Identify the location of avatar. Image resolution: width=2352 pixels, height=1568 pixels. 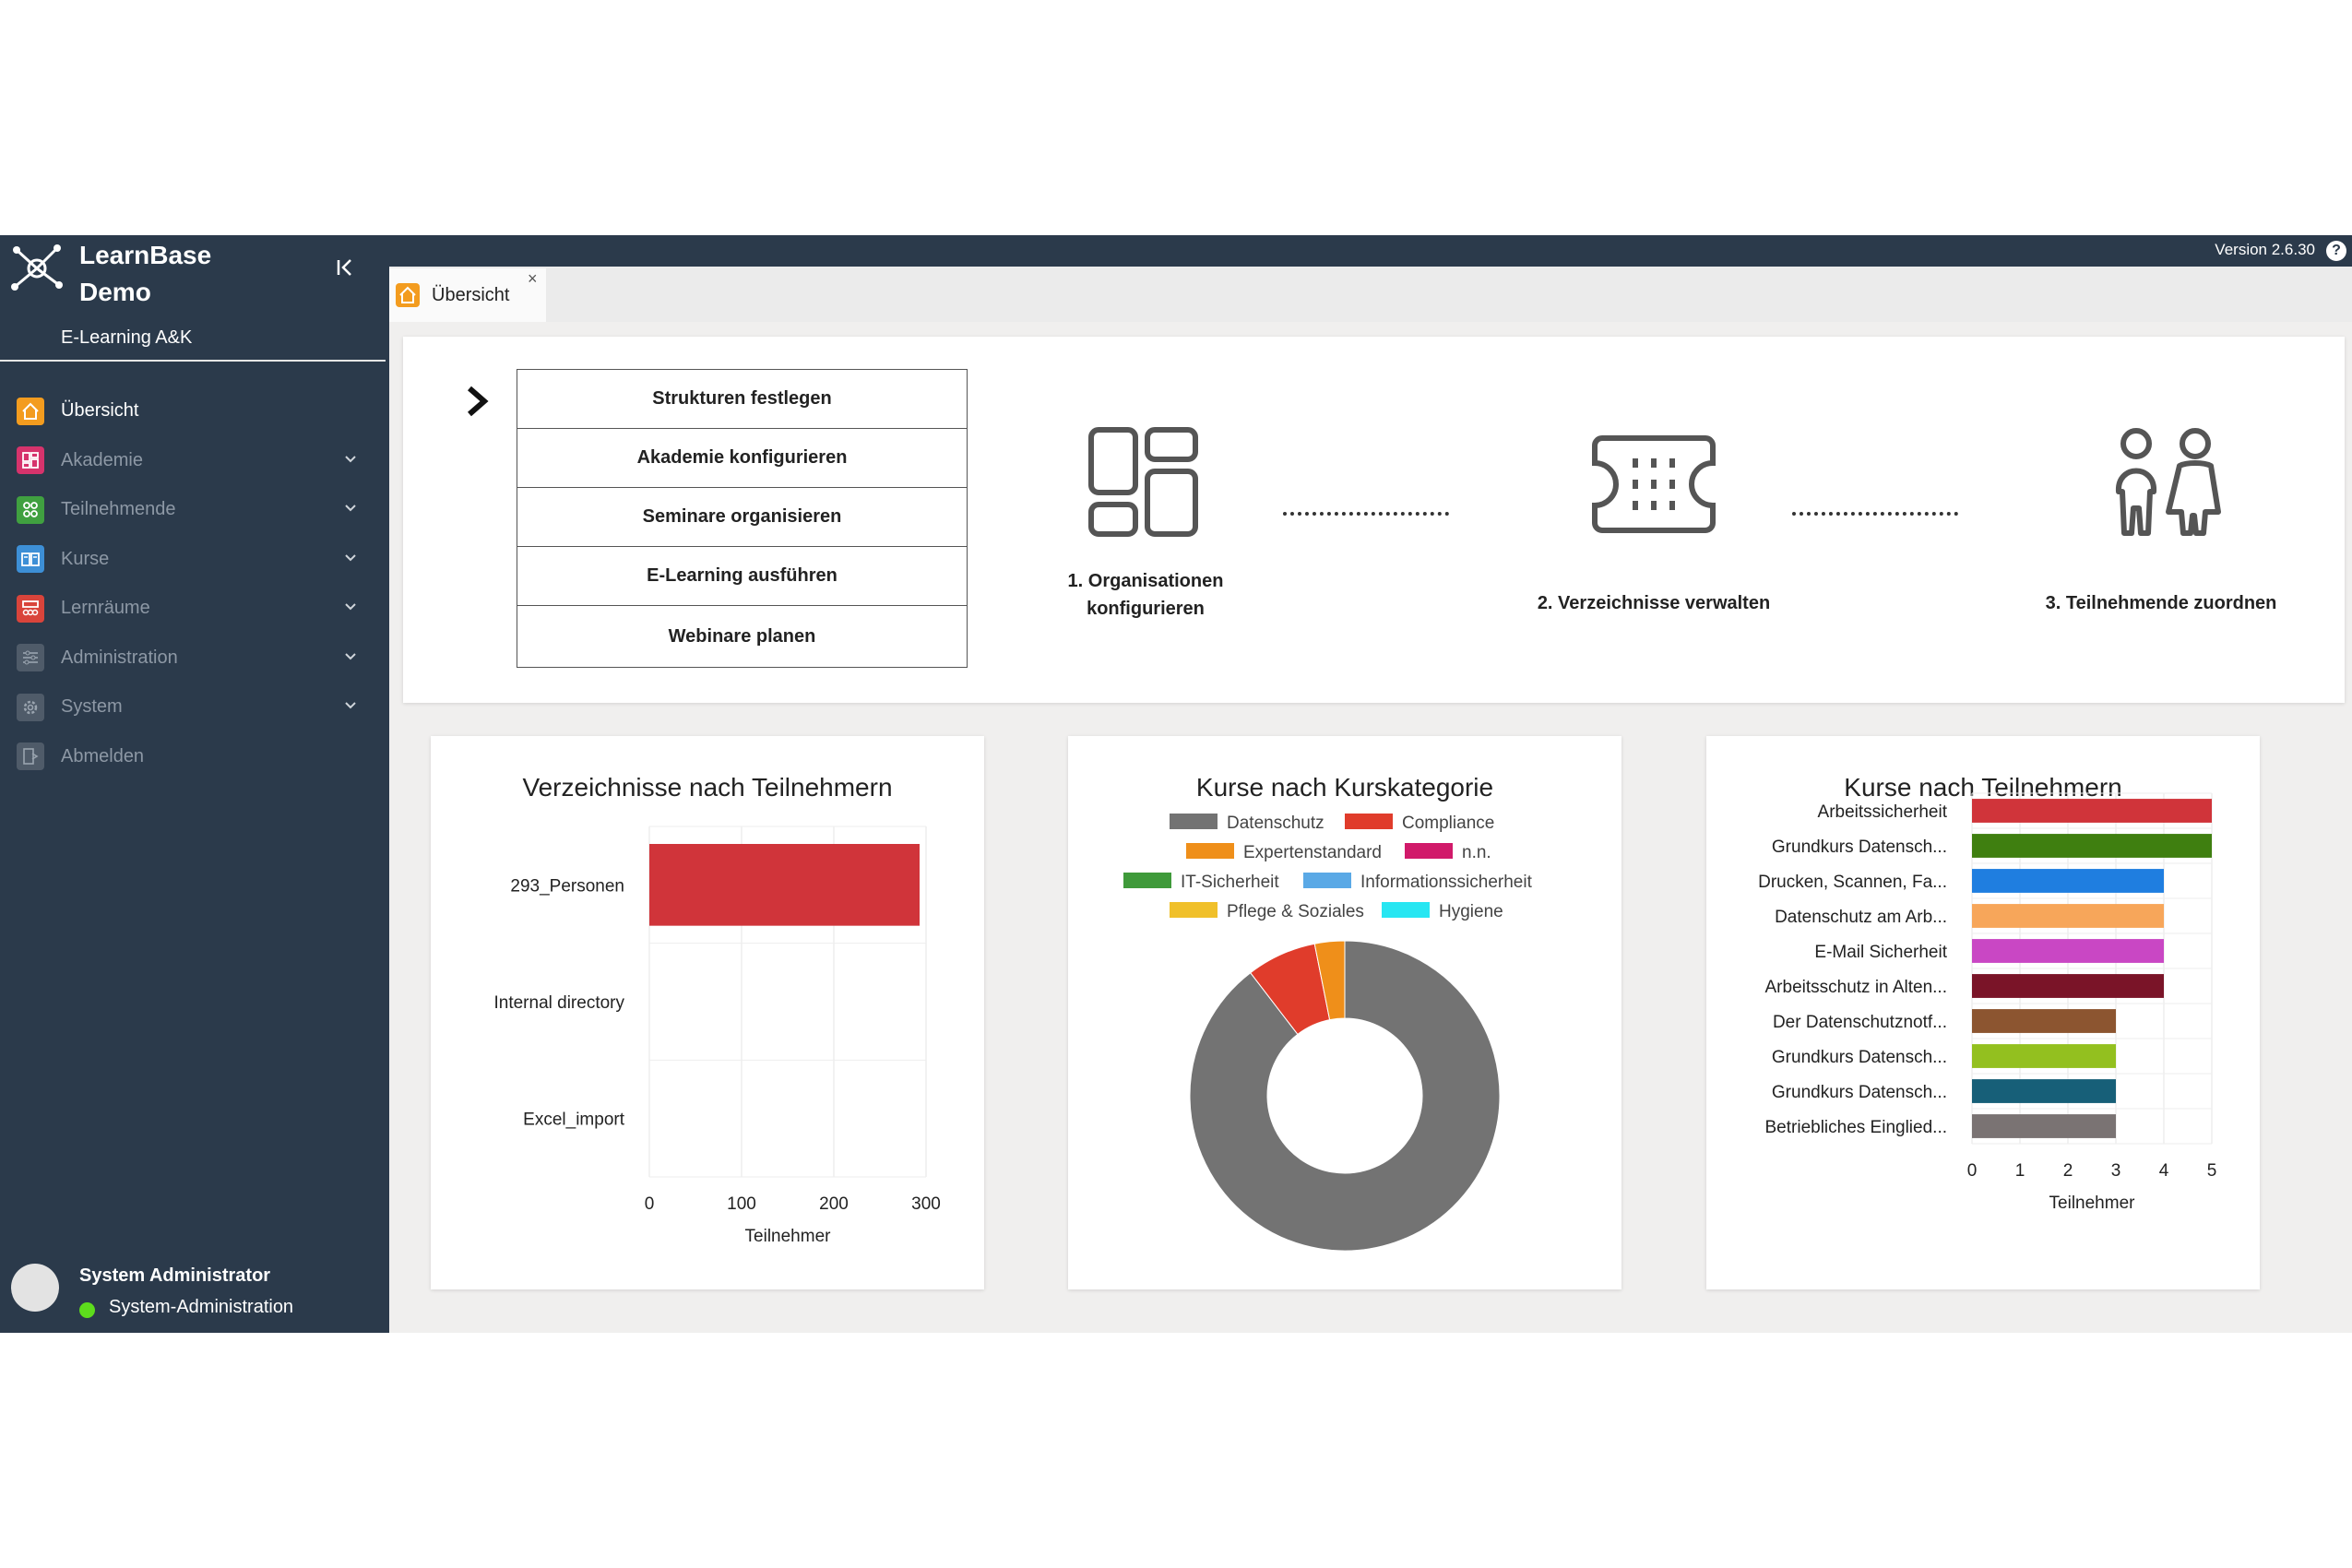
(35, 1288).